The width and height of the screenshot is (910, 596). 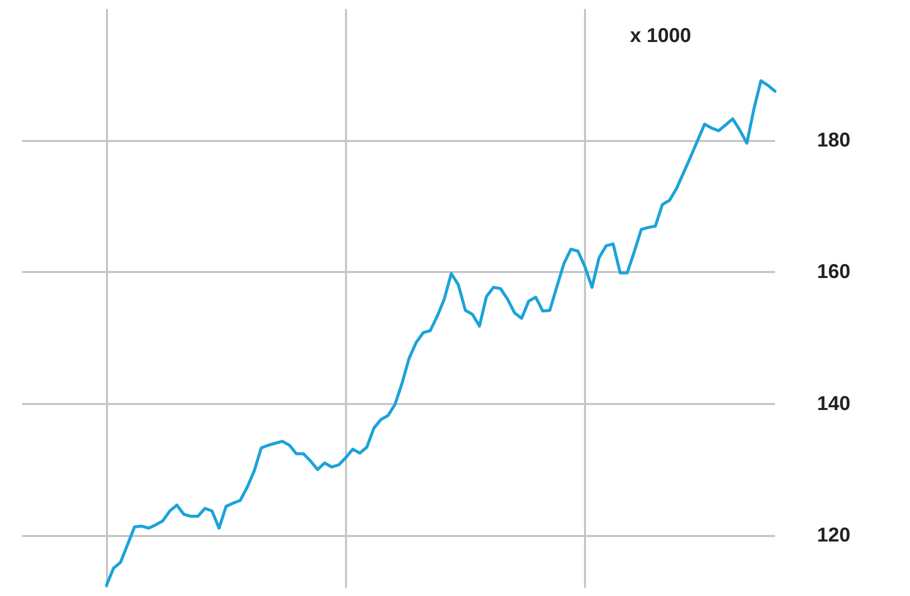 I want to click on y-tick-label: 140, so click(x=833, y=403).